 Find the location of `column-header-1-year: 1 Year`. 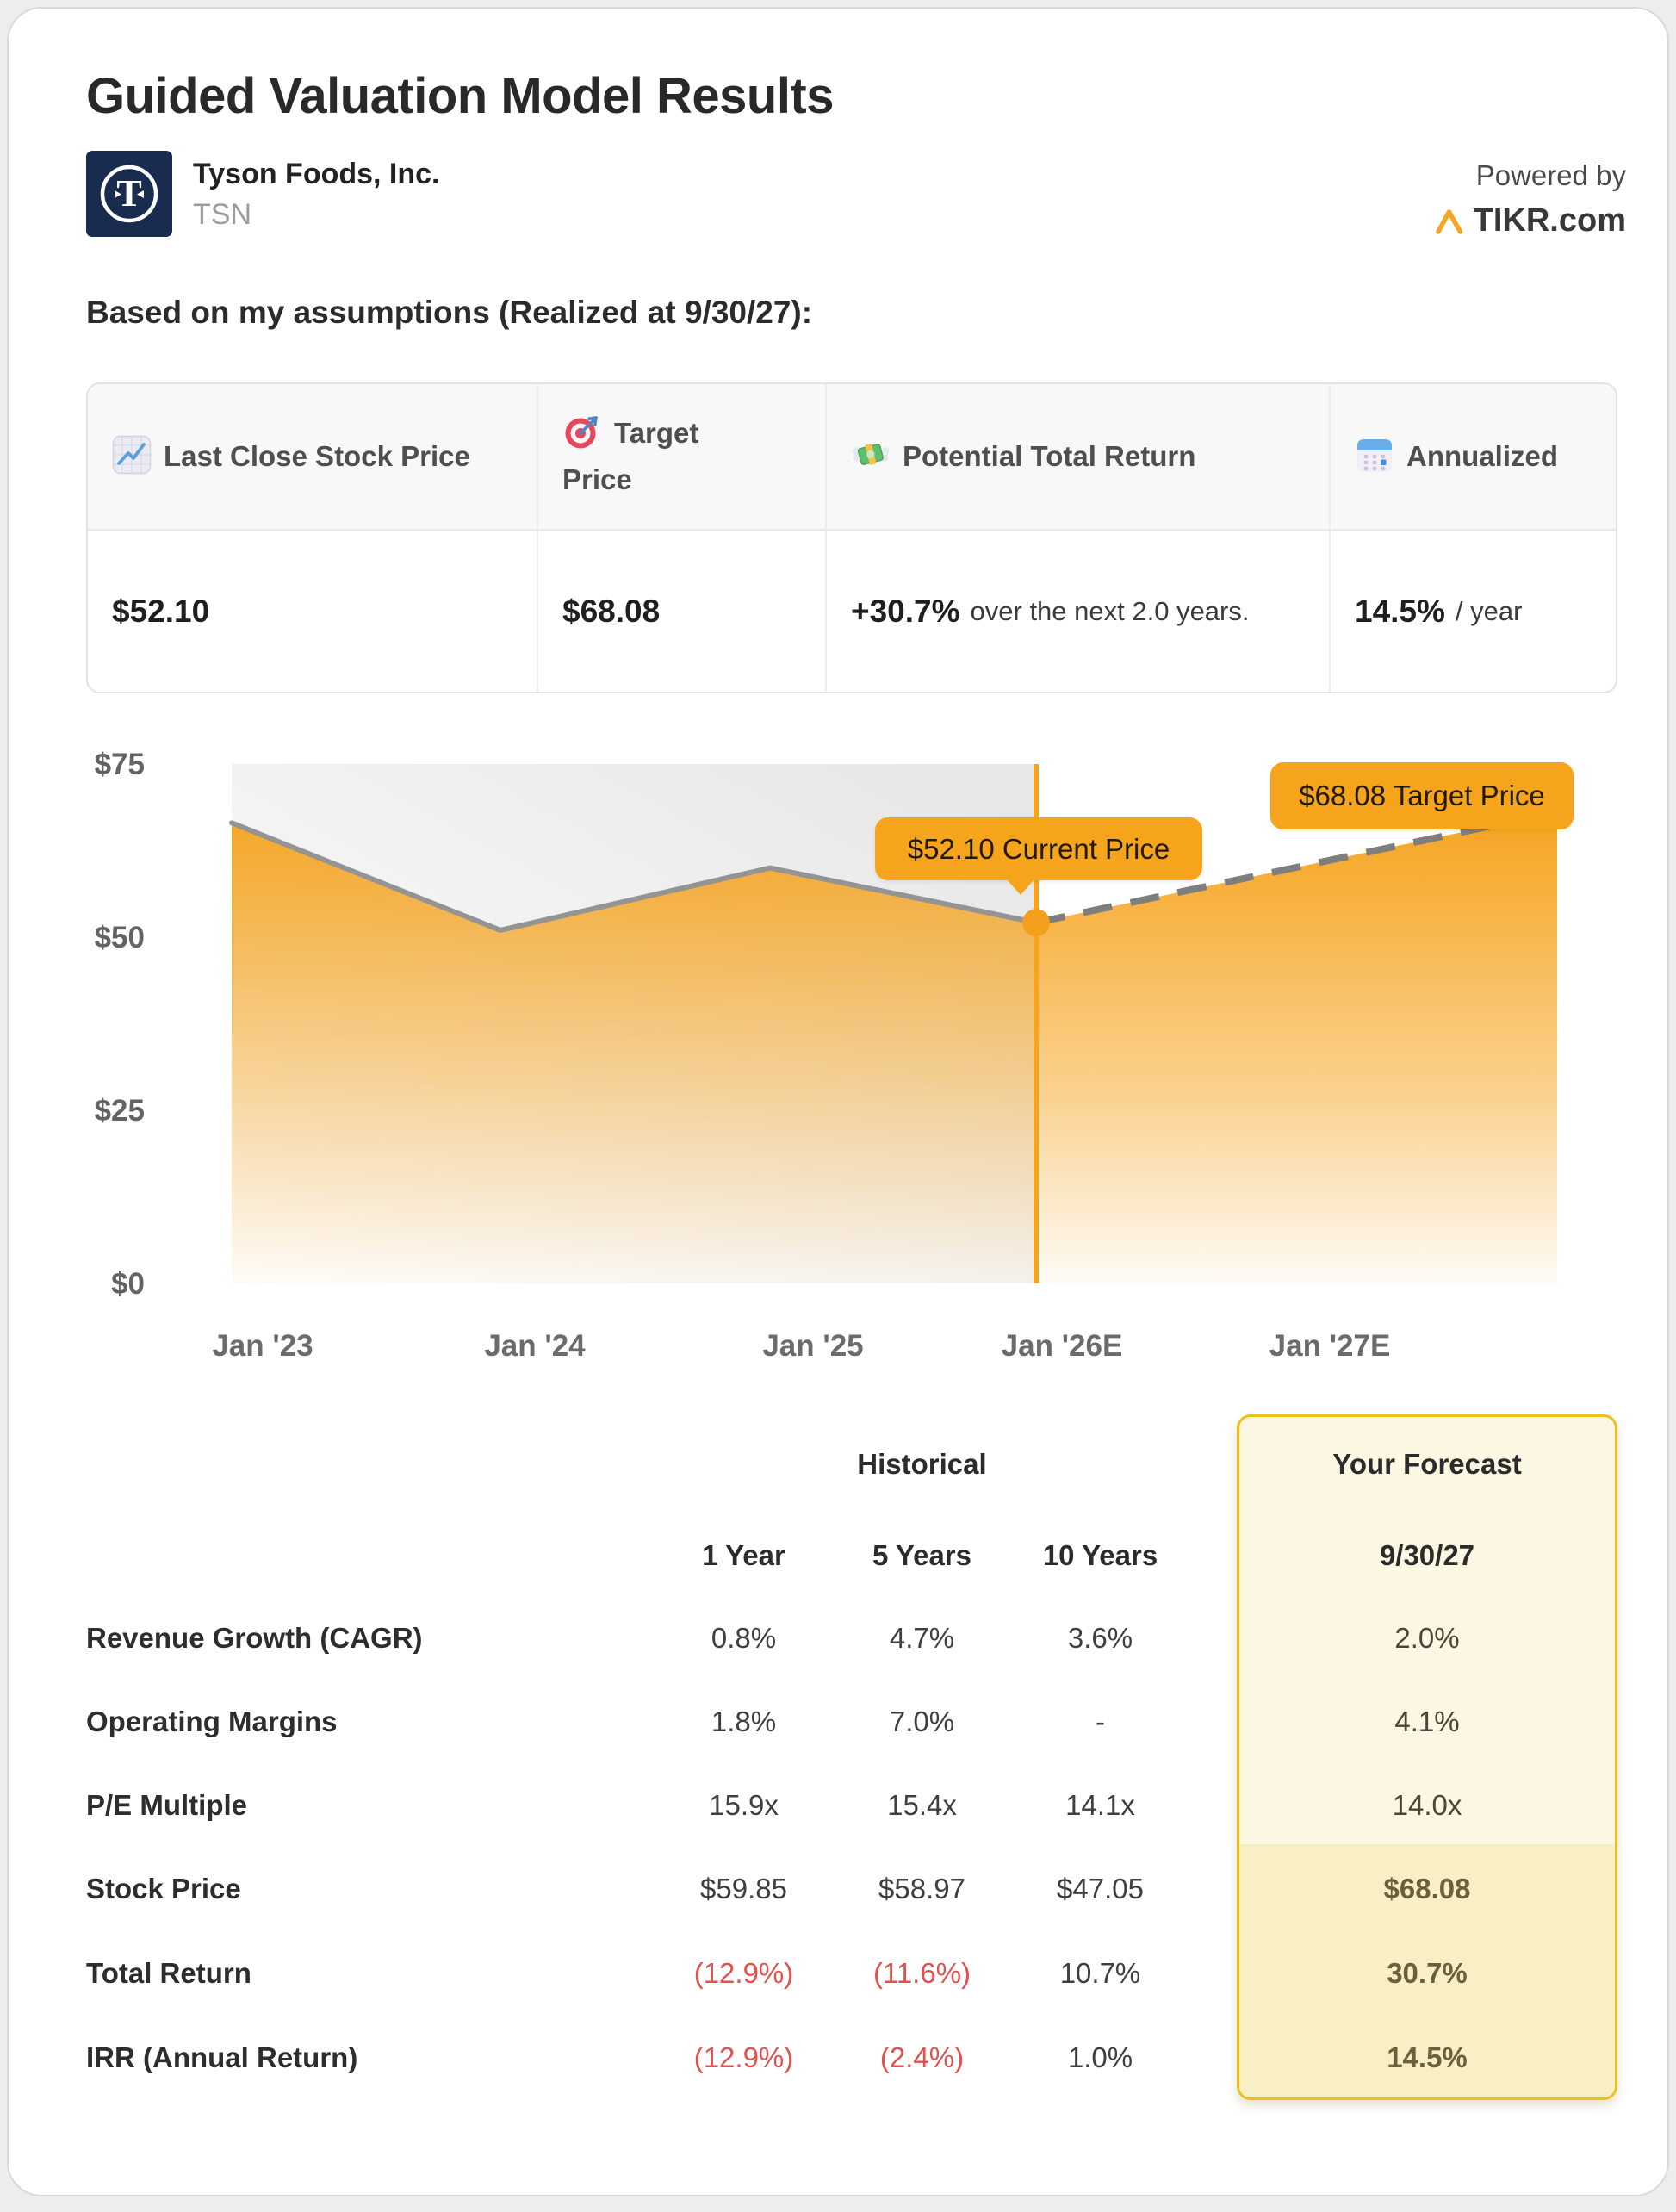

column-header-1-year: 1 Year is located at coordinates (743, 1555).